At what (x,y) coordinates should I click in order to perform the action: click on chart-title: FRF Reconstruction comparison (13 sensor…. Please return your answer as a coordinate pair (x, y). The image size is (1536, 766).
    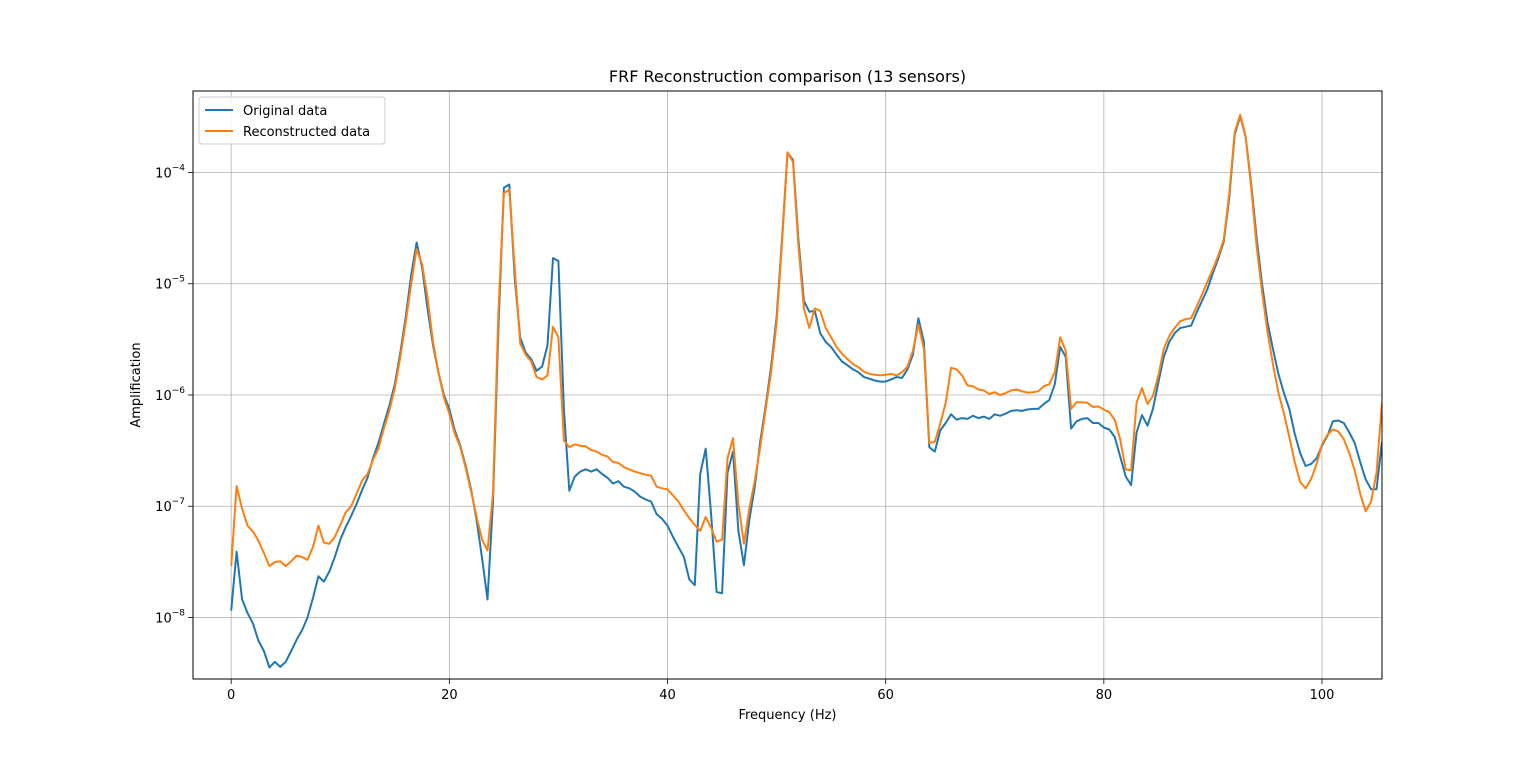
    Looking at the image, I should click on (787, 76).